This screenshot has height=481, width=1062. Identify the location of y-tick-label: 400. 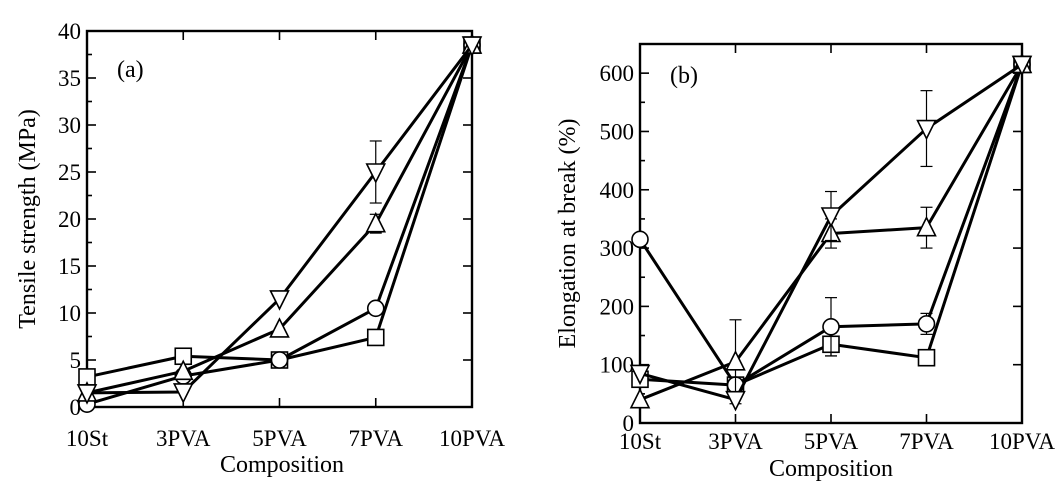
(617, 190).